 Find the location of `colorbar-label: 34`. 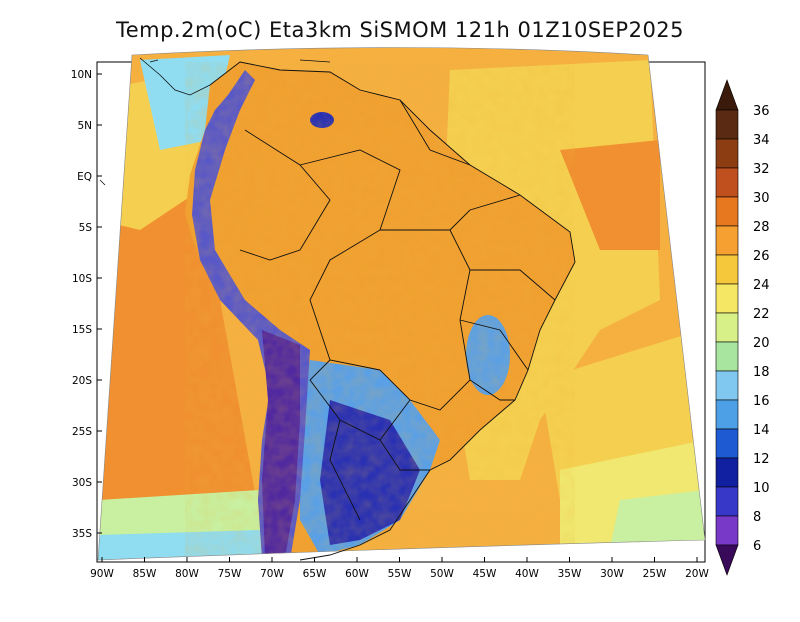

colorbar-label: 34 is located at coordinates (761, 140).